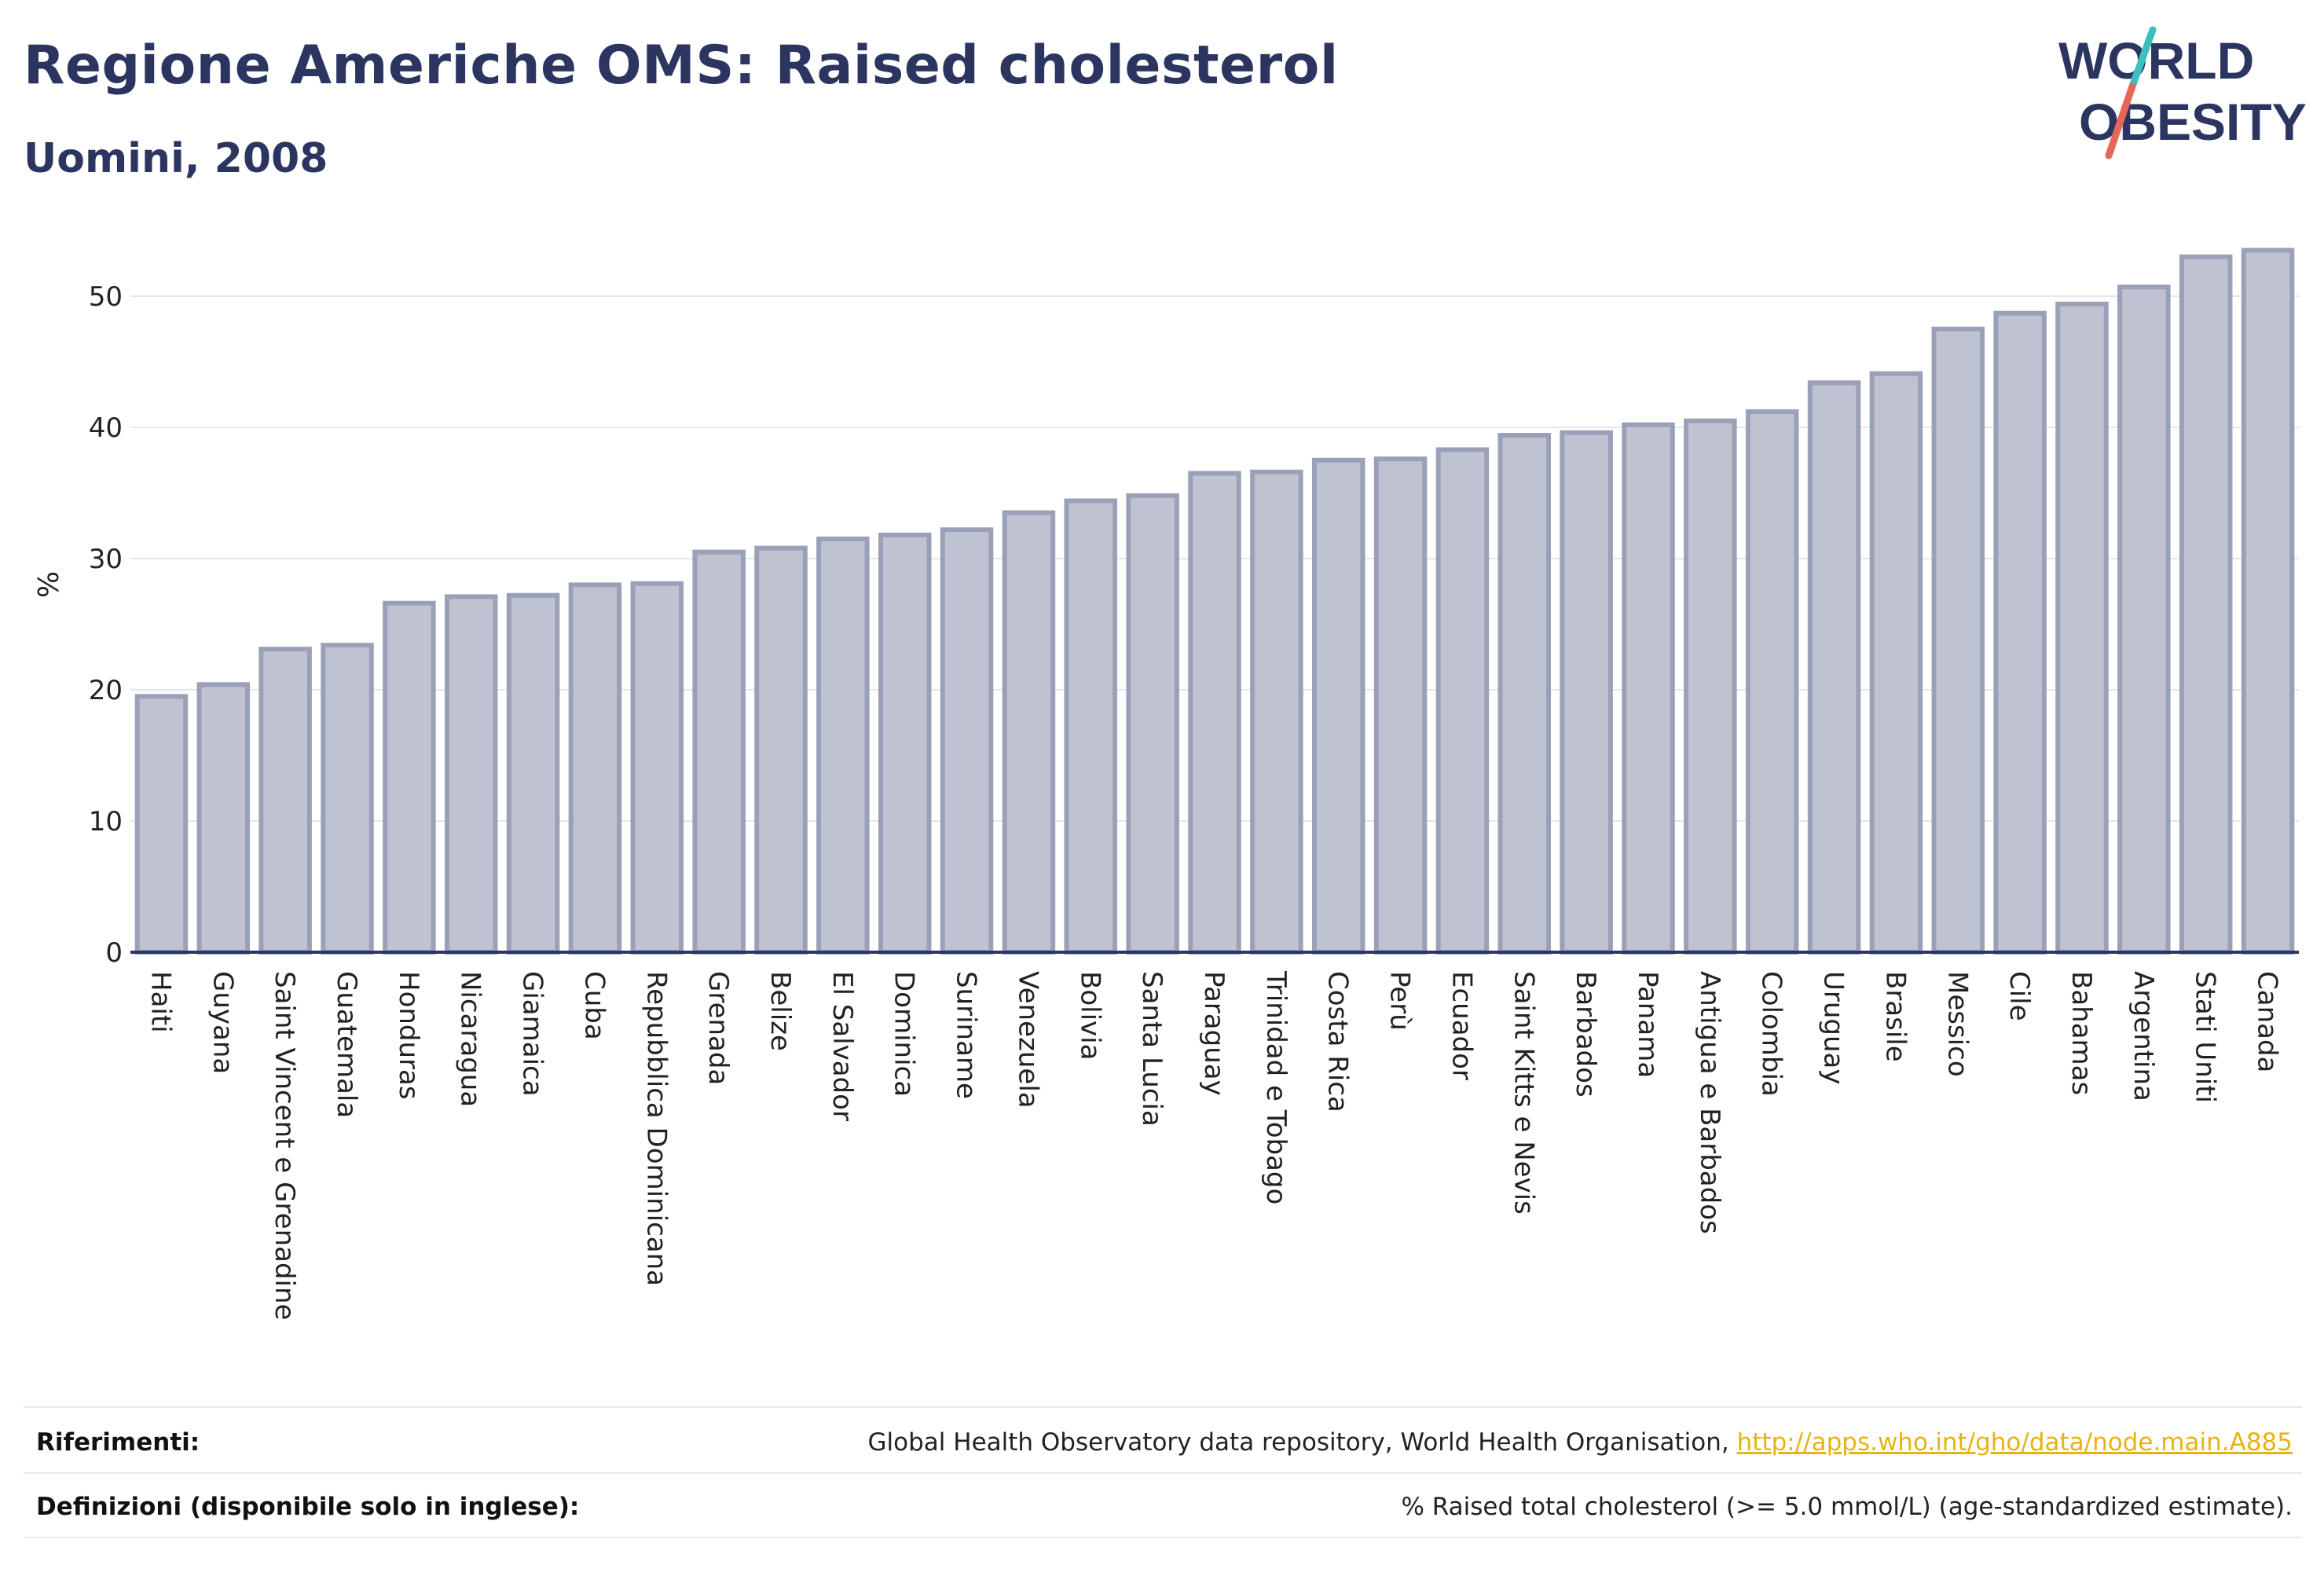 The width and height of the screenshot is (2324, 1576). I want to click on logo-line1: WORLD, so click(2156, 60).